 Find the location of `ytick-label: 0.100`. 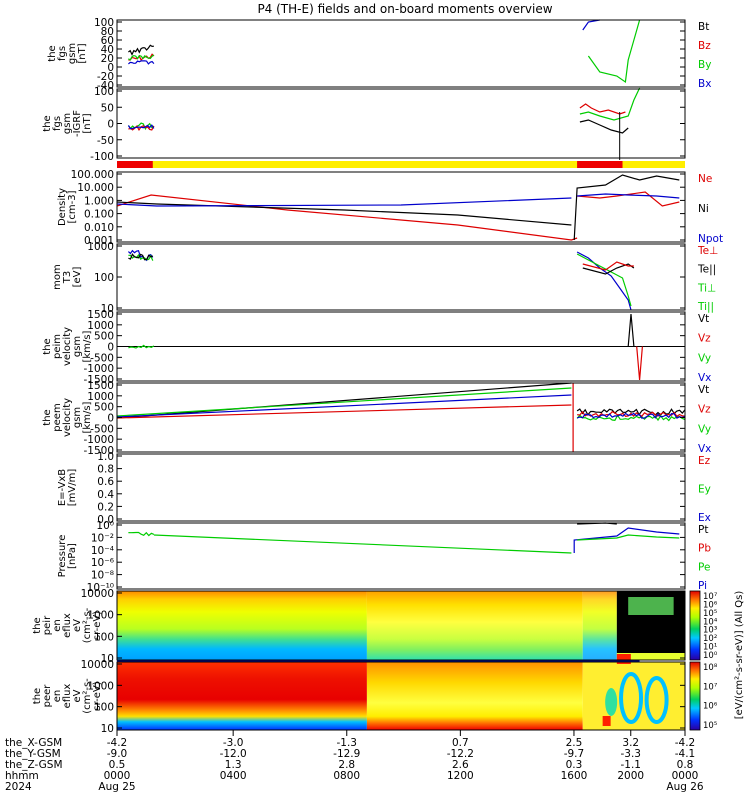

ytick-label: 0.100 is located at coordinates (99, 215).